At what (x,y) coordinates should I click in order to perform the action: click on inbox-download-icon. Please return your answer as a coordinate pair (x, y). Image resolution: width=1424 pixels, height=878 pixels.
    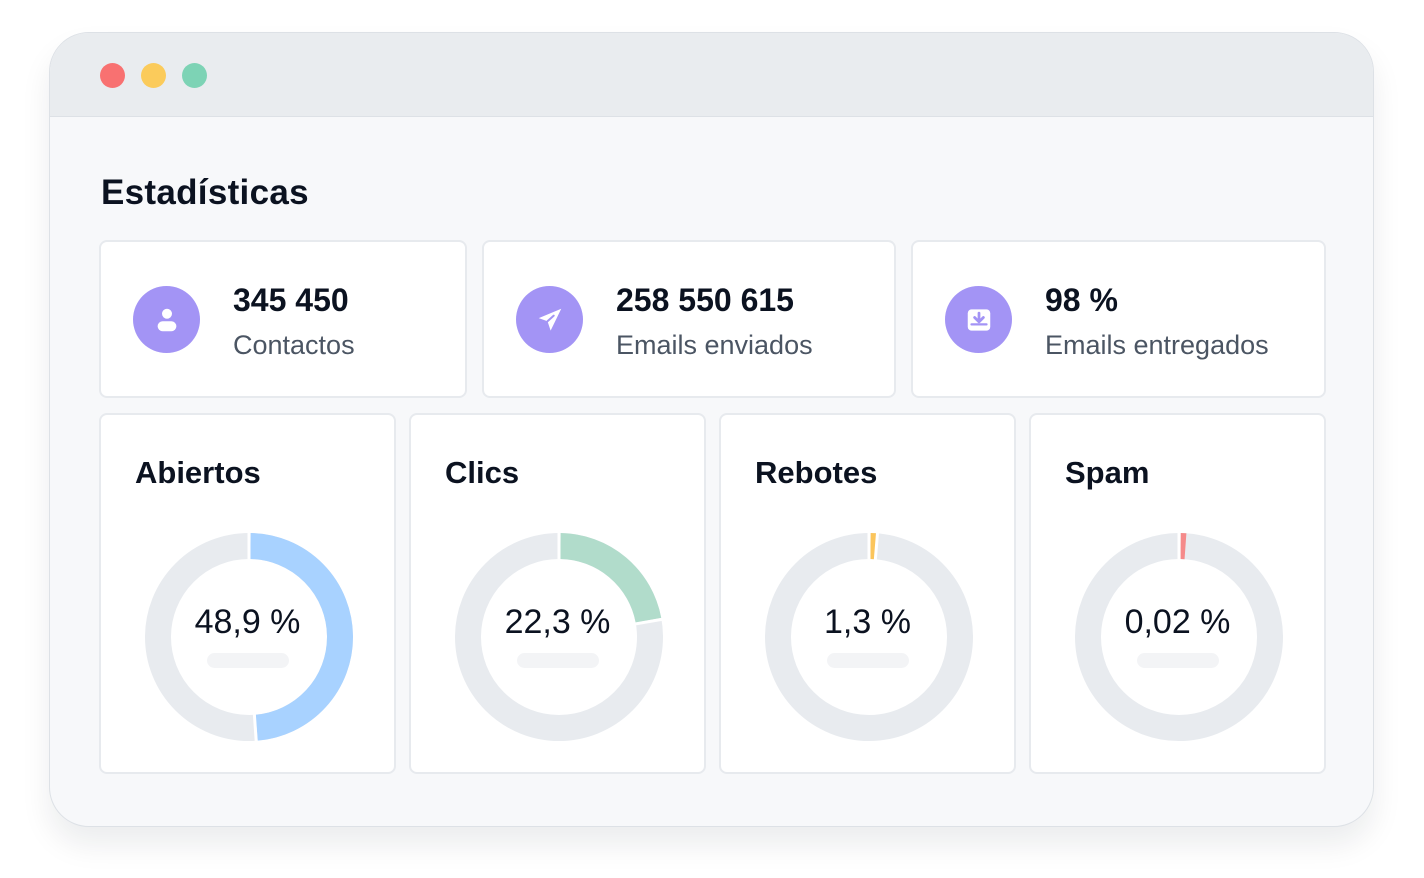
    Looking at the image, I should click on (978, 319).